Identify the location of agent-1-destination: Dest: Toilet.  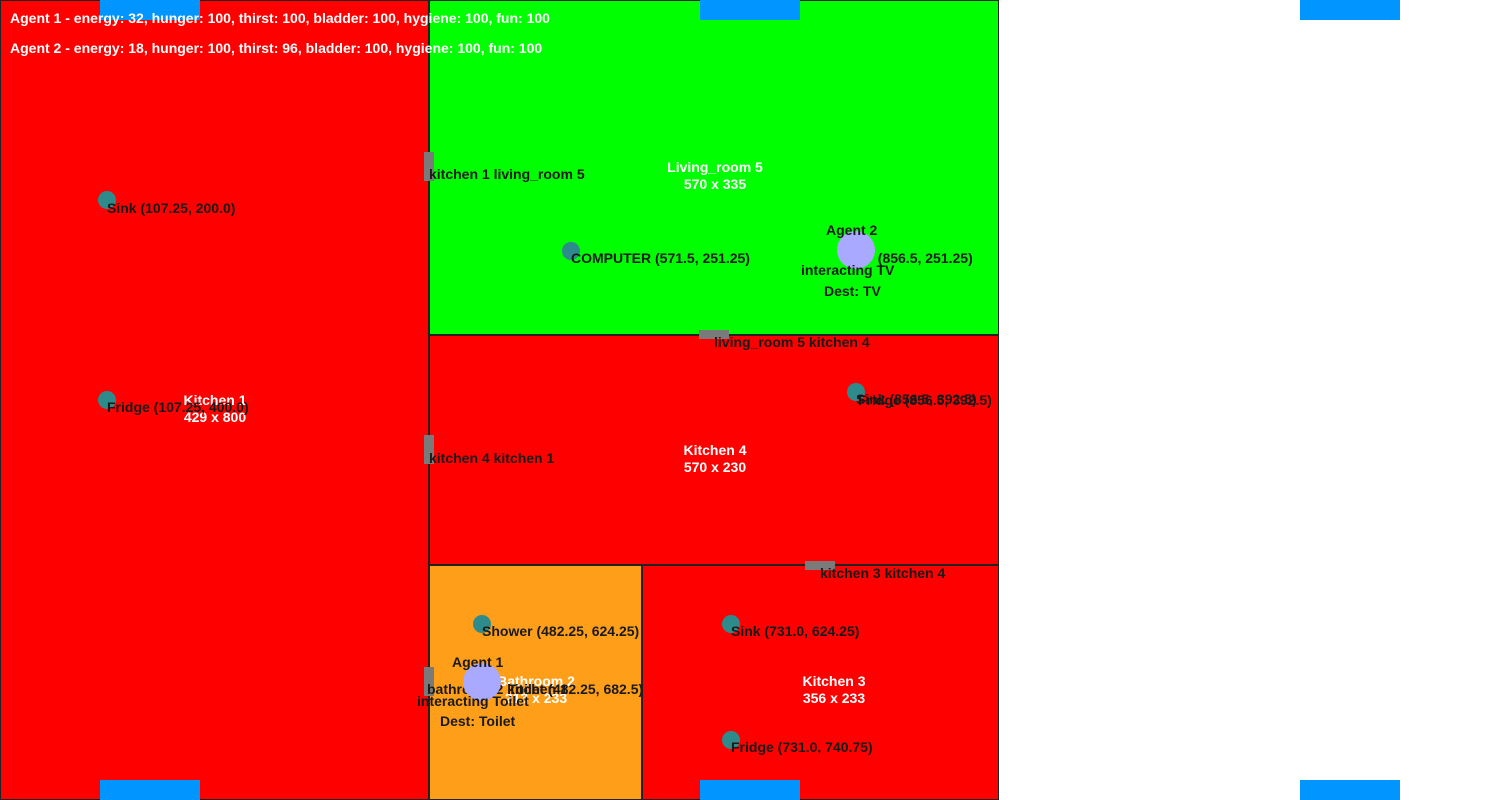
(478, 721).